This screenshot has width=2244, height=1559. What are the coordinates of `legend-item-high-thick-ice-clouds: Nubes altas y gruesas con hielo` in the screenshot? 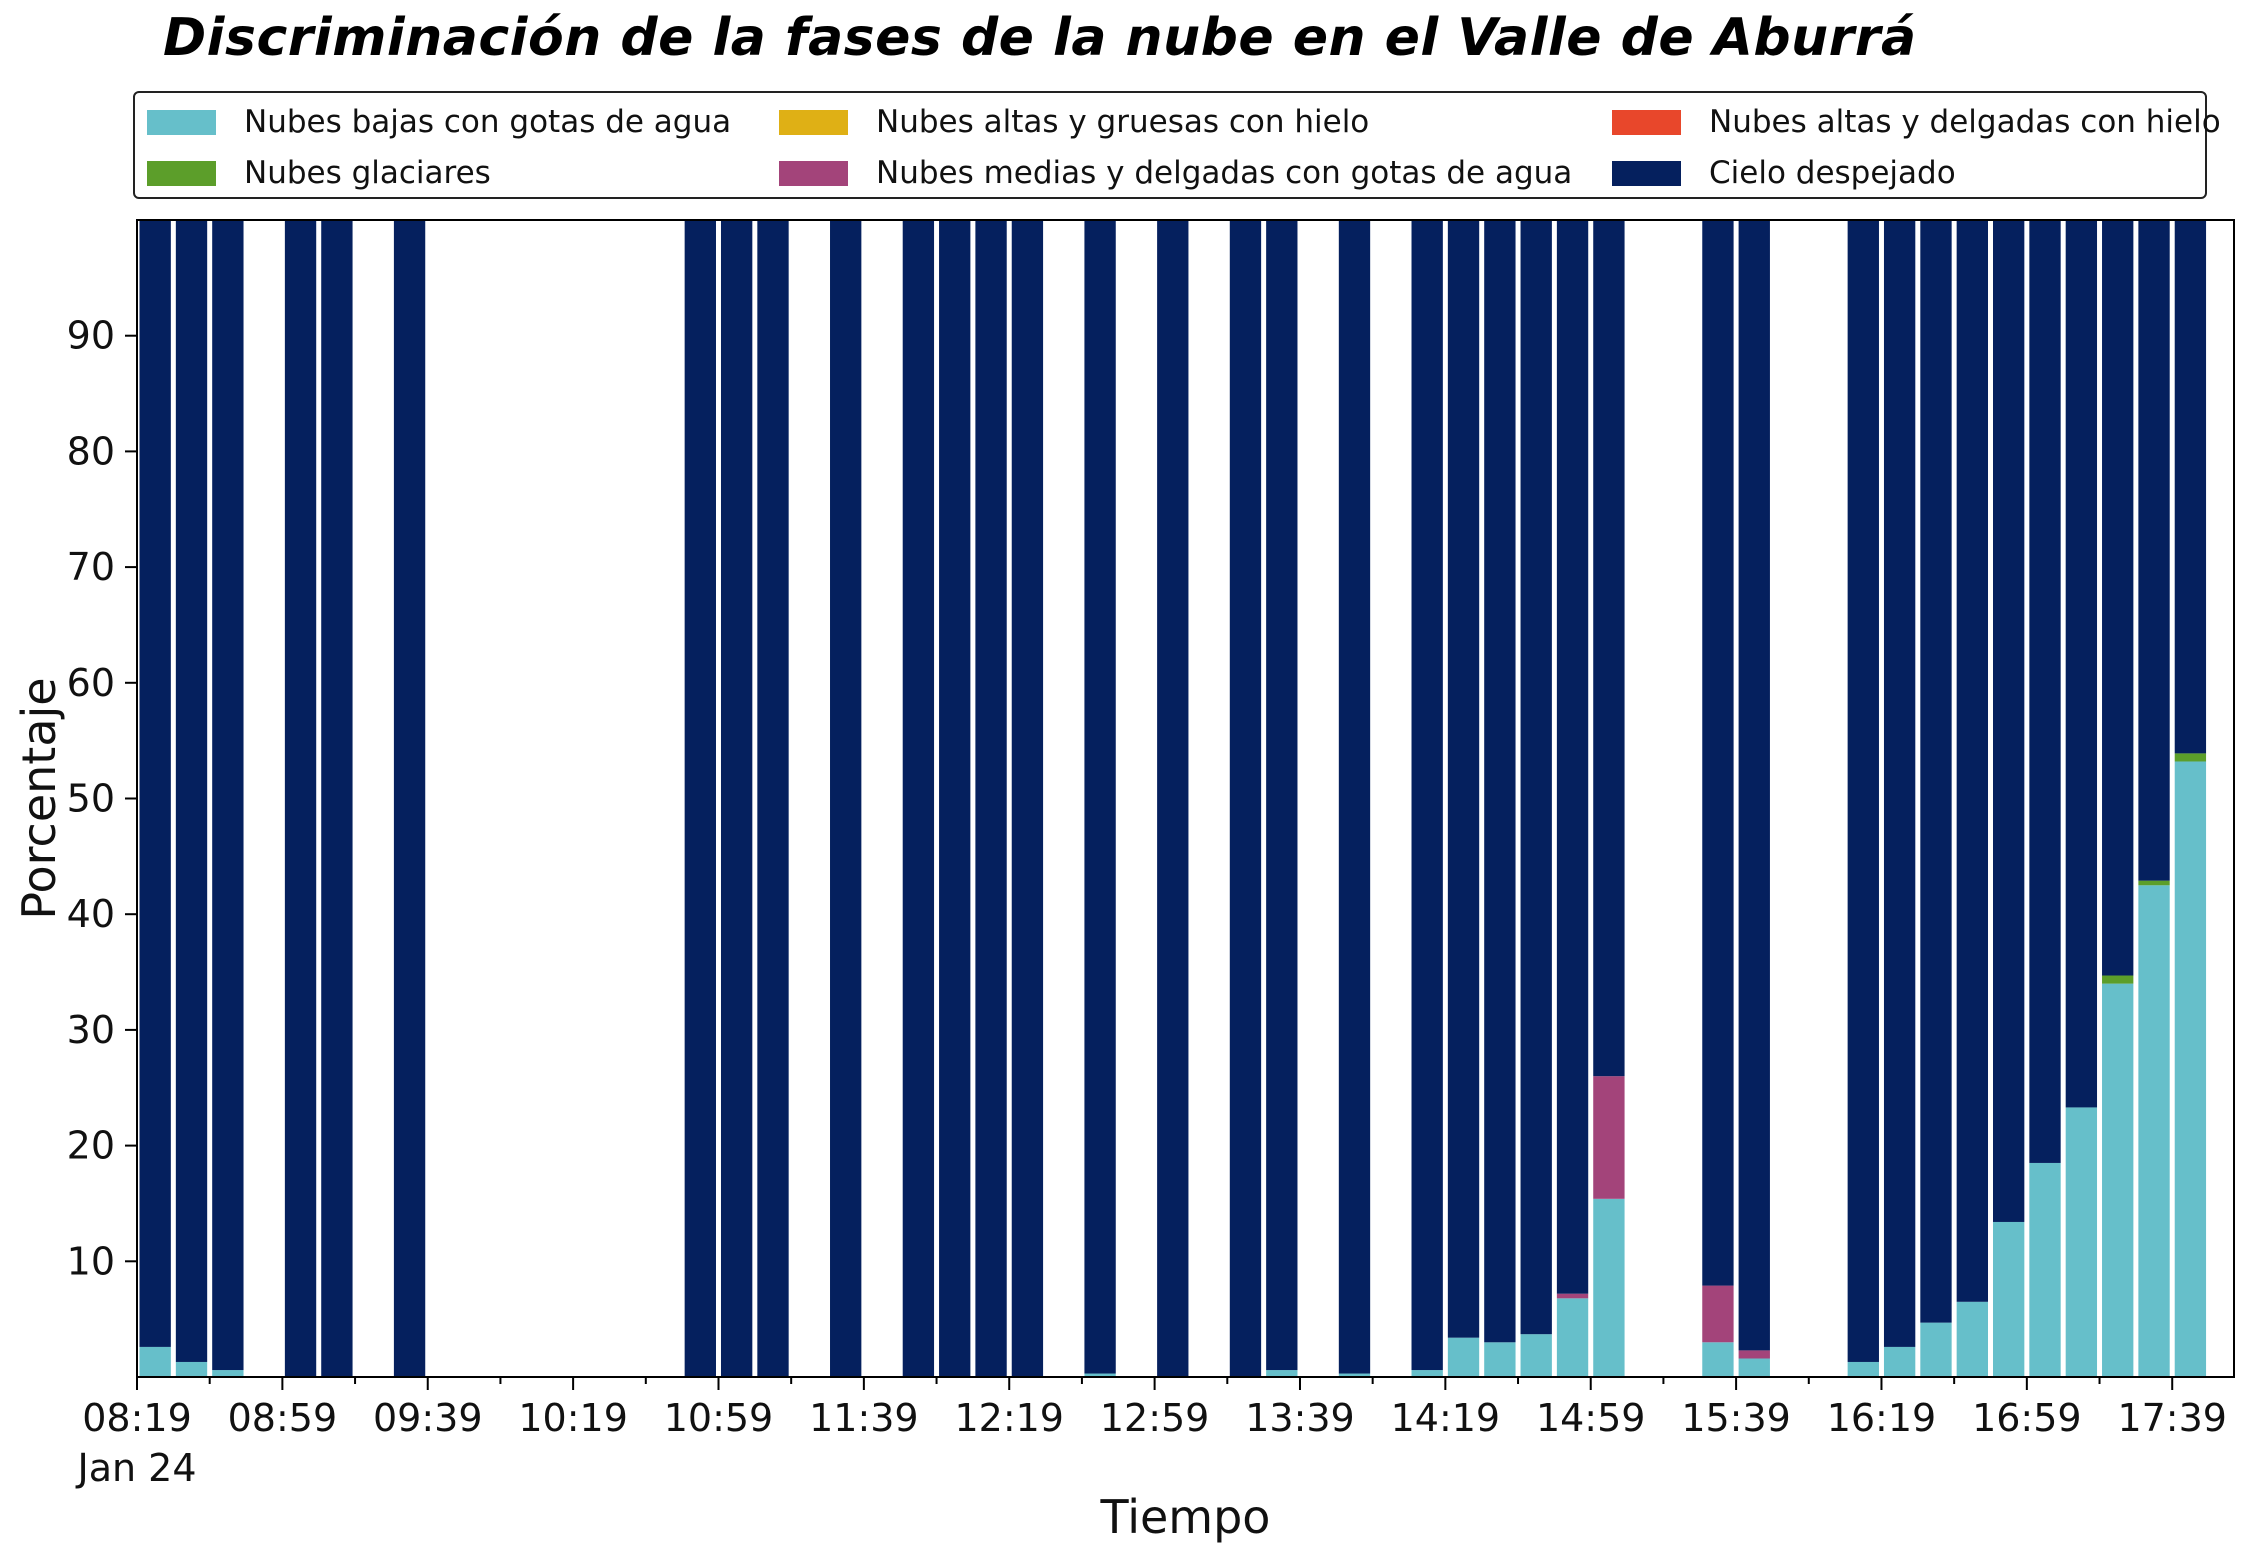 It's located at (1074, 122).